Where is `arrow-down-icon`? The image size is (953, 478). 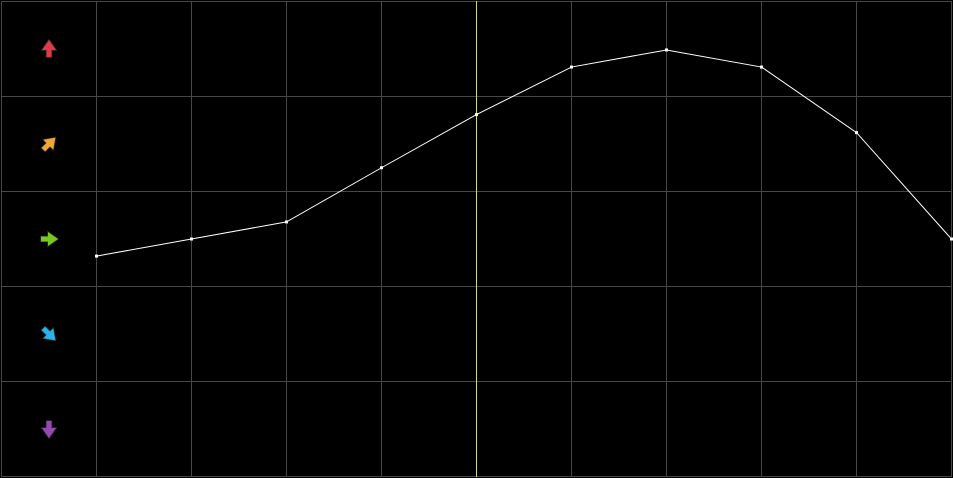 arrow-down-icon is located at coordinates (49, 430).